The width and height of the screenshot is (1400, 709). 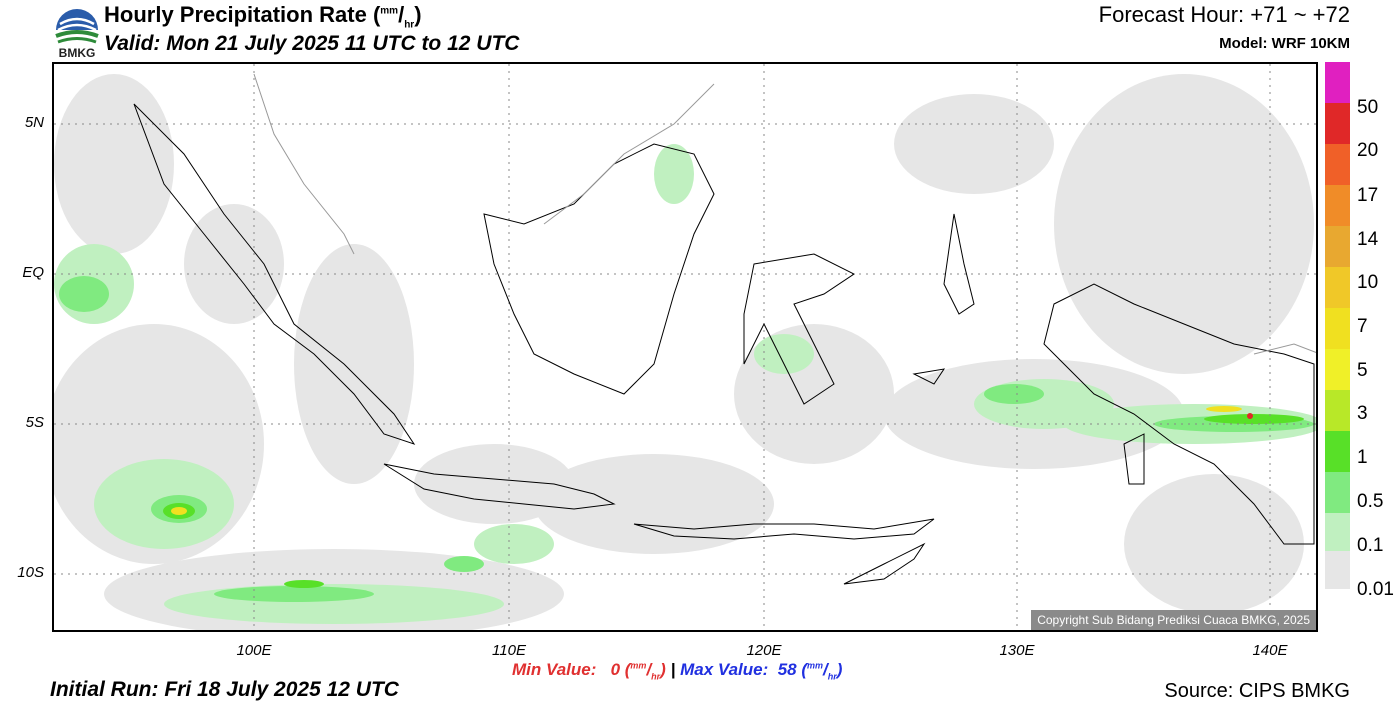 I want to click on bmkg-logo, so click(x=77, y=30).